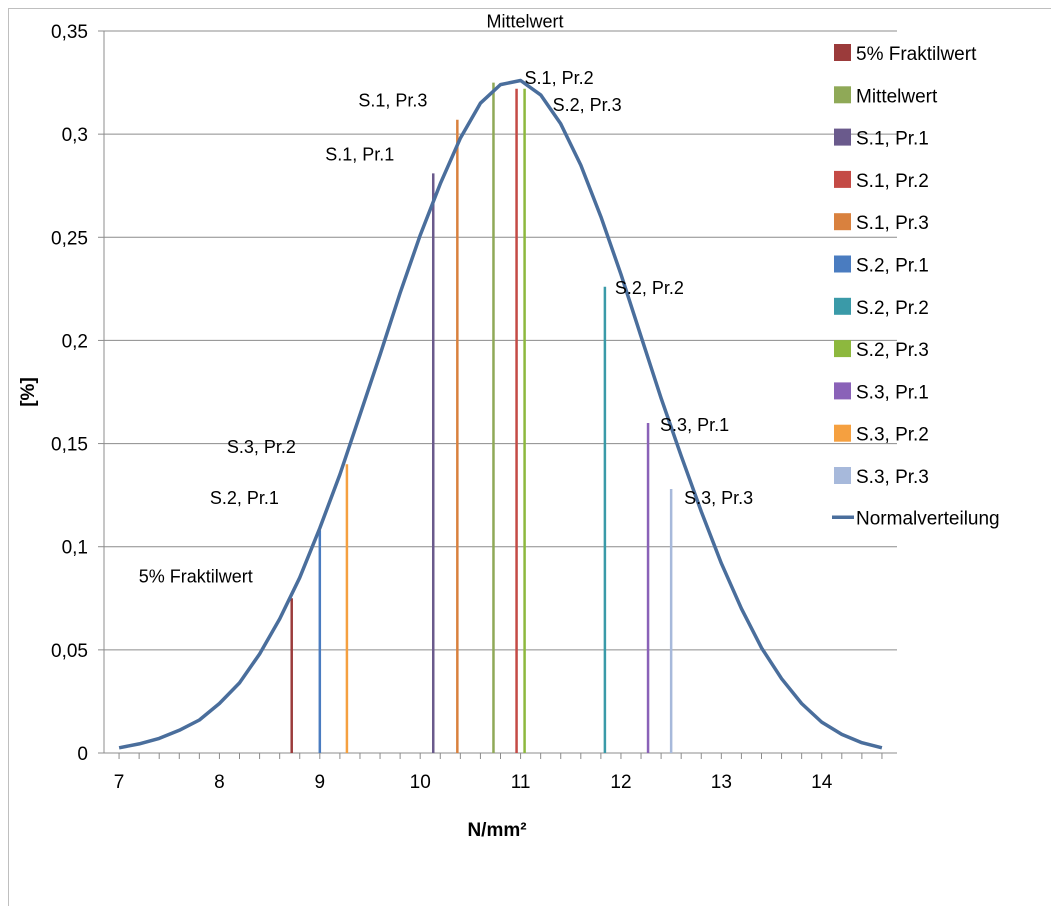 This screenshot has width=1052, height=907. Describe the element at coordinates (28, 392) in the screenshot. I see `y-axis-label: [%]` at that location.